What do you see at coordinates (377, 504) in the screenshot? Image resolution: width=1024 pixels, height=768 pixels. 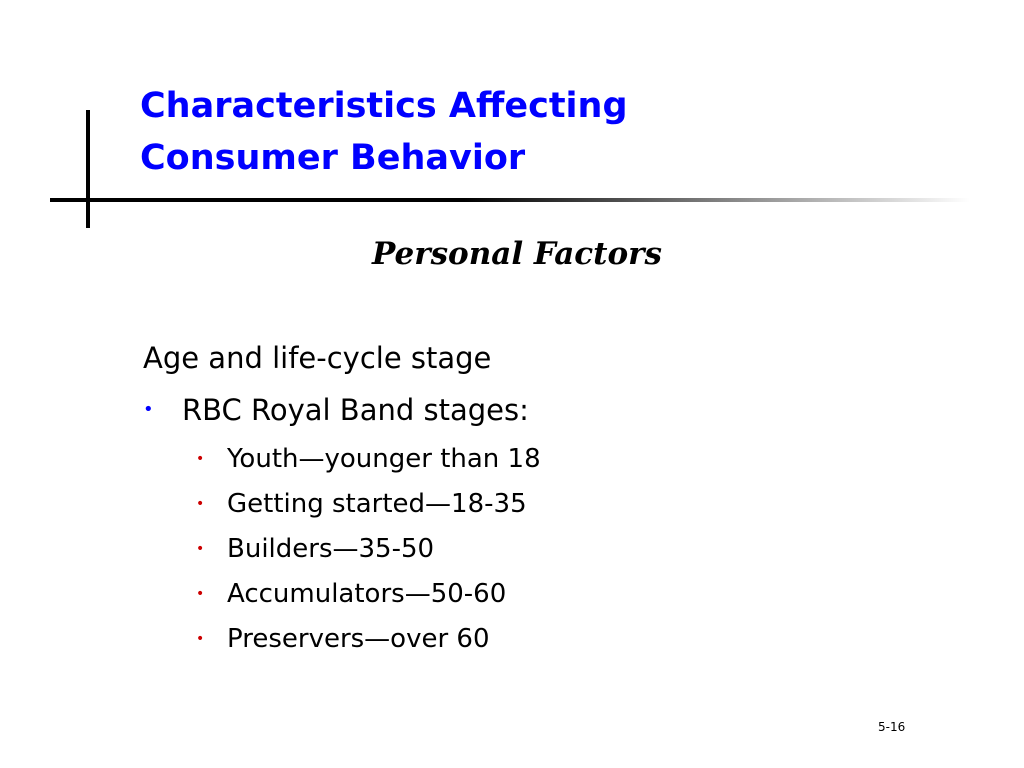 I see `stage-text: Getting started—18-35` at bounding box center [377, 504].